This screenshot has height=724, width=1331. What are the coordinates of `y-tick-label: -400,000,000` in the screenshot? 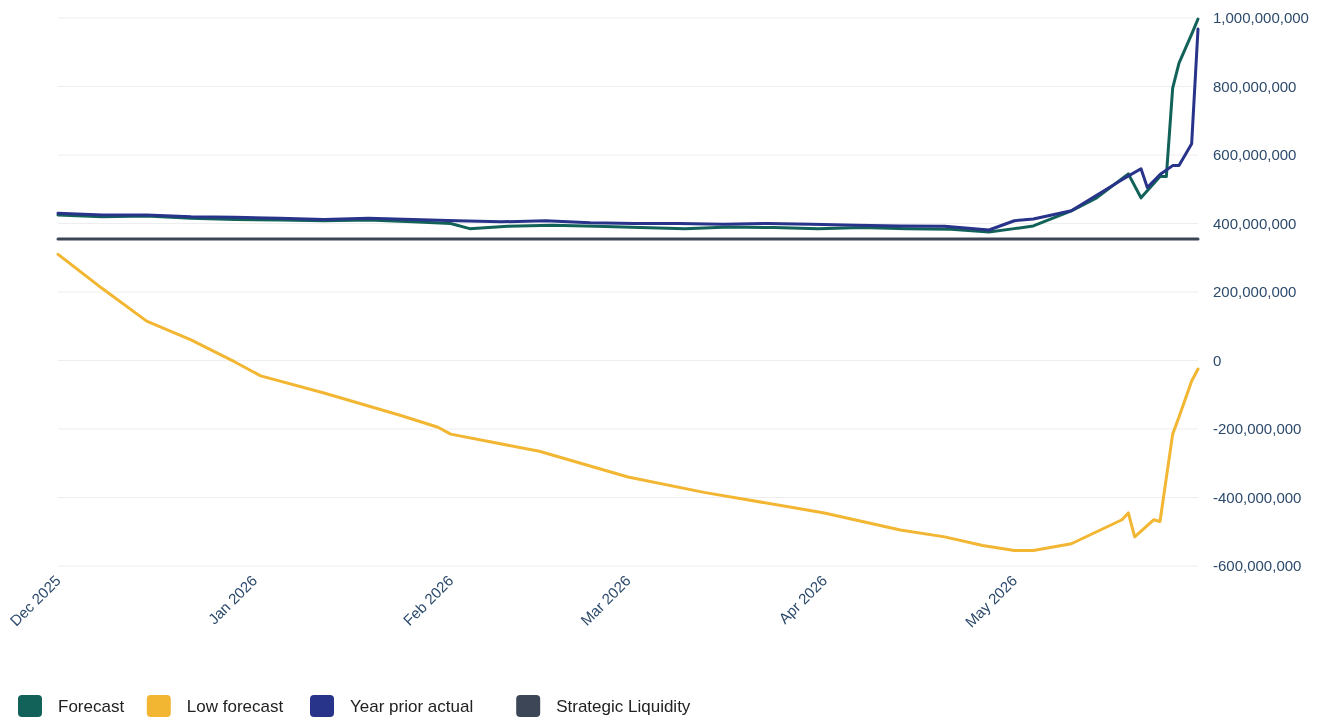 It's located at (1257, 497).